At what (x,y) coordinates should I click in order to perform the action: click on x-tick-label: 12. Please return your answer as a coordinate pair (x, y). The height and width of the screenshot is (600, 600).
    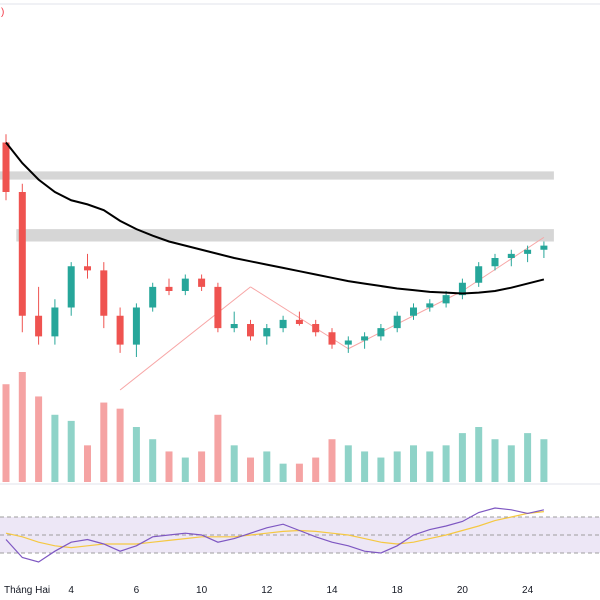
    Looking at the image, I should click on (267, 590).